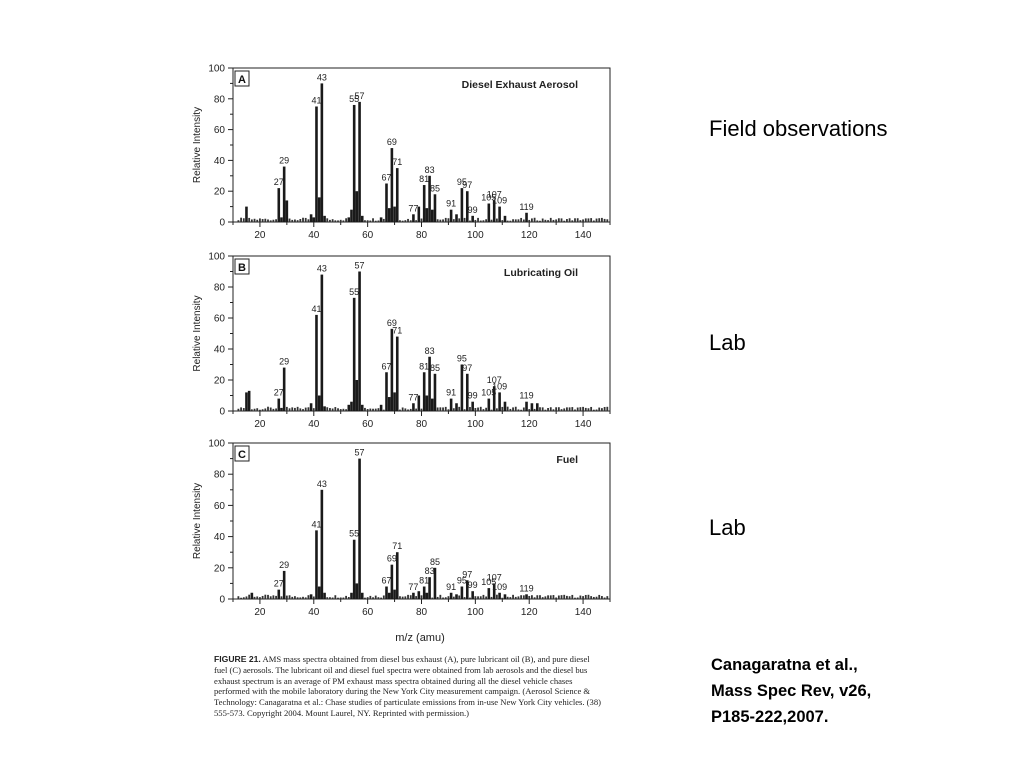 This screenshot has width=1024, height=768. Describe the element at coordinates (784, 665) in the screenshot. I see `citation-line: Canagaratna et al.,` at that location.